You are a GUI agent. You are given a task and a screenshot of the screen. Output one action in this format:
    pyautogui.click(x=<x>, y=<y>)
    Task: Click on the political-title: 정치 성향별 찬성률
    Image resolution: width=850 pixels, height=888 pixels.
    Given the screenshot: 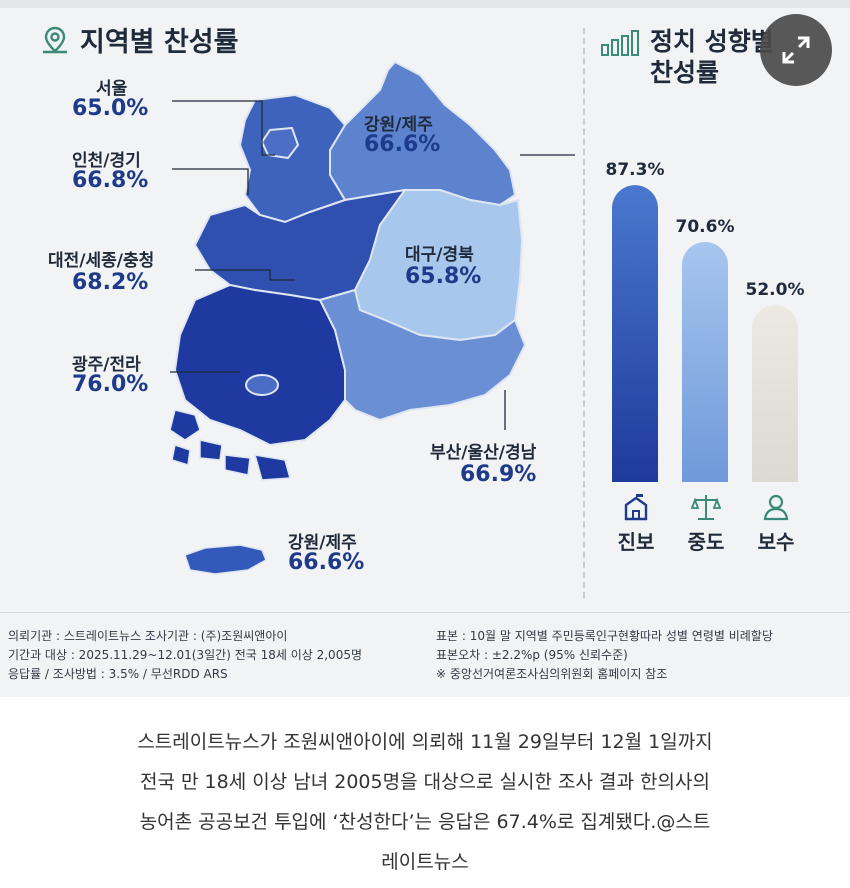 What is the action you would take?
    pyautogui.click(x=687, y=57)
    